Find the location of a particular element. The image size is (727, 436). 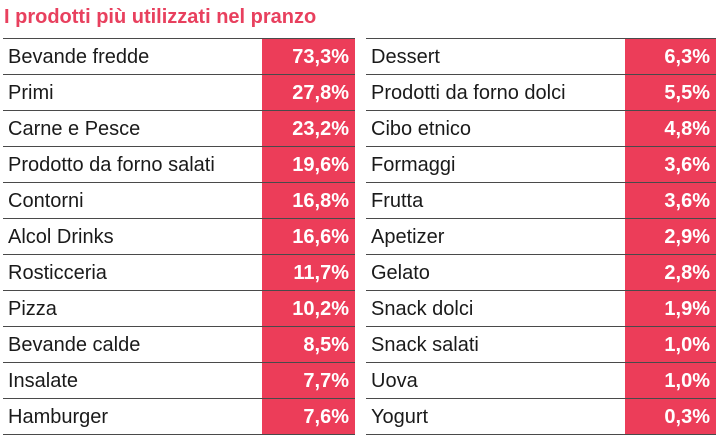

row-value: 0,3% is located at coordinates (670, 416).